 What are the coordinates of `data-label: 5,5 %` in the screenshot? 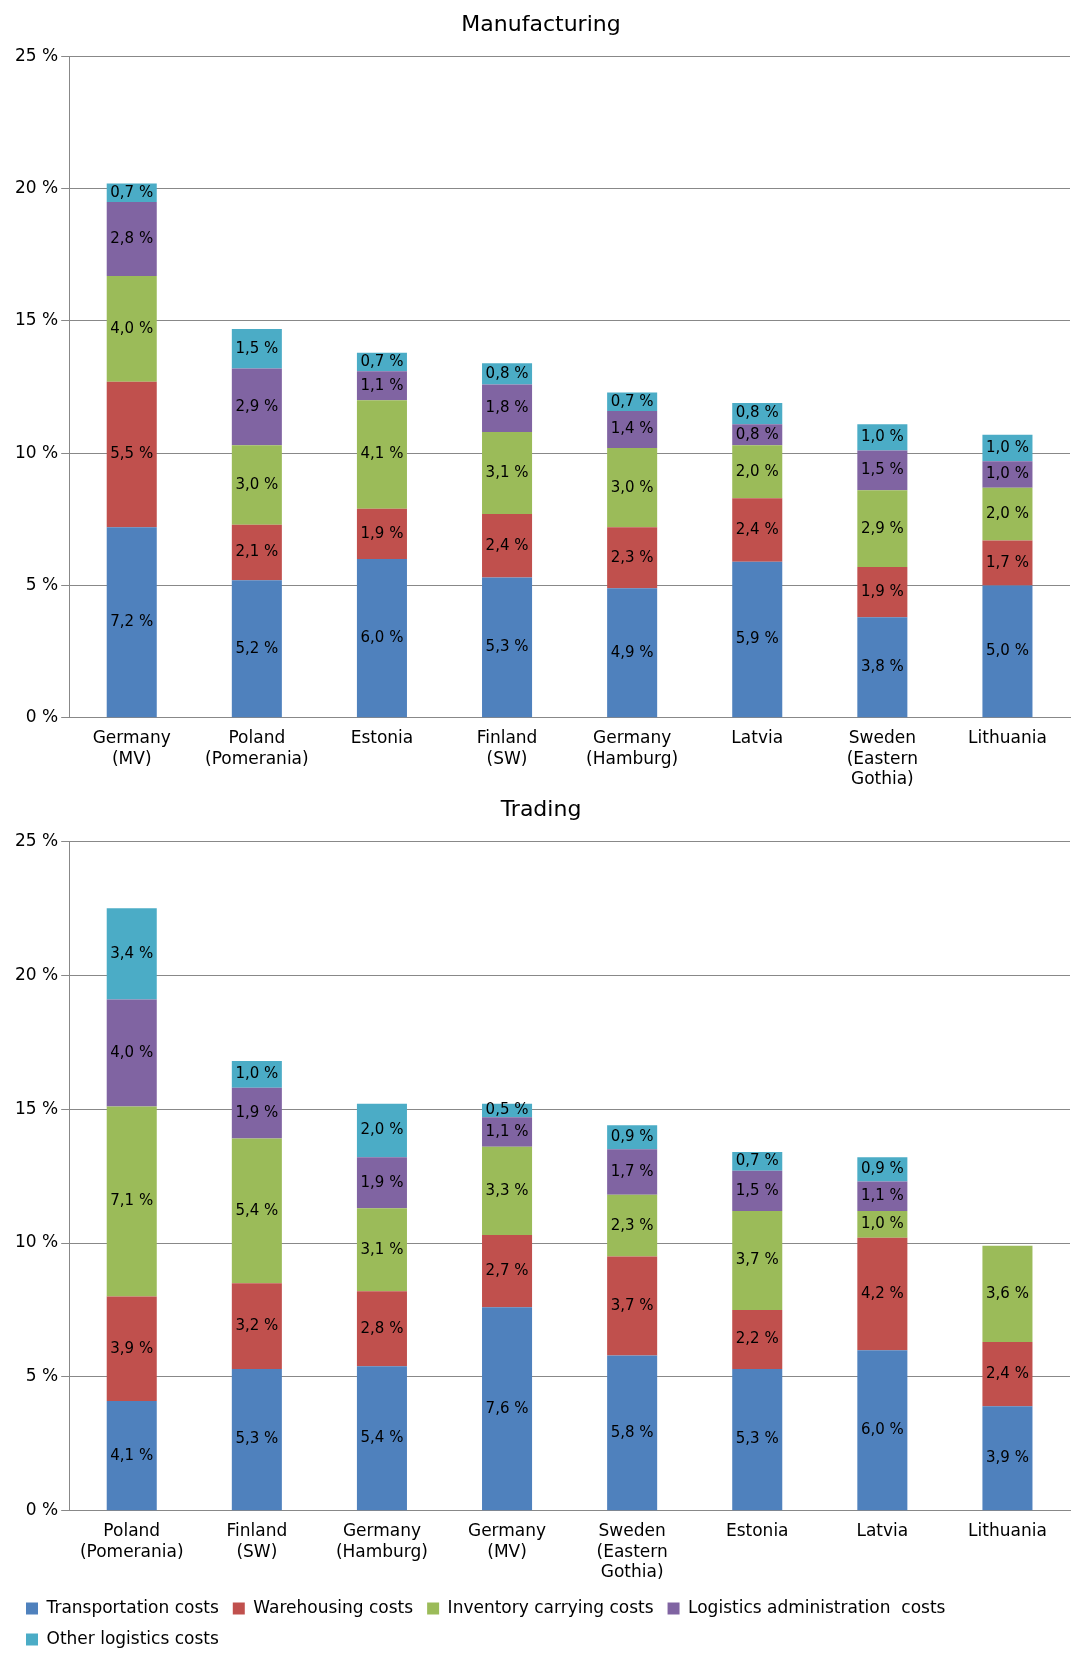 It's located at (132, 453).